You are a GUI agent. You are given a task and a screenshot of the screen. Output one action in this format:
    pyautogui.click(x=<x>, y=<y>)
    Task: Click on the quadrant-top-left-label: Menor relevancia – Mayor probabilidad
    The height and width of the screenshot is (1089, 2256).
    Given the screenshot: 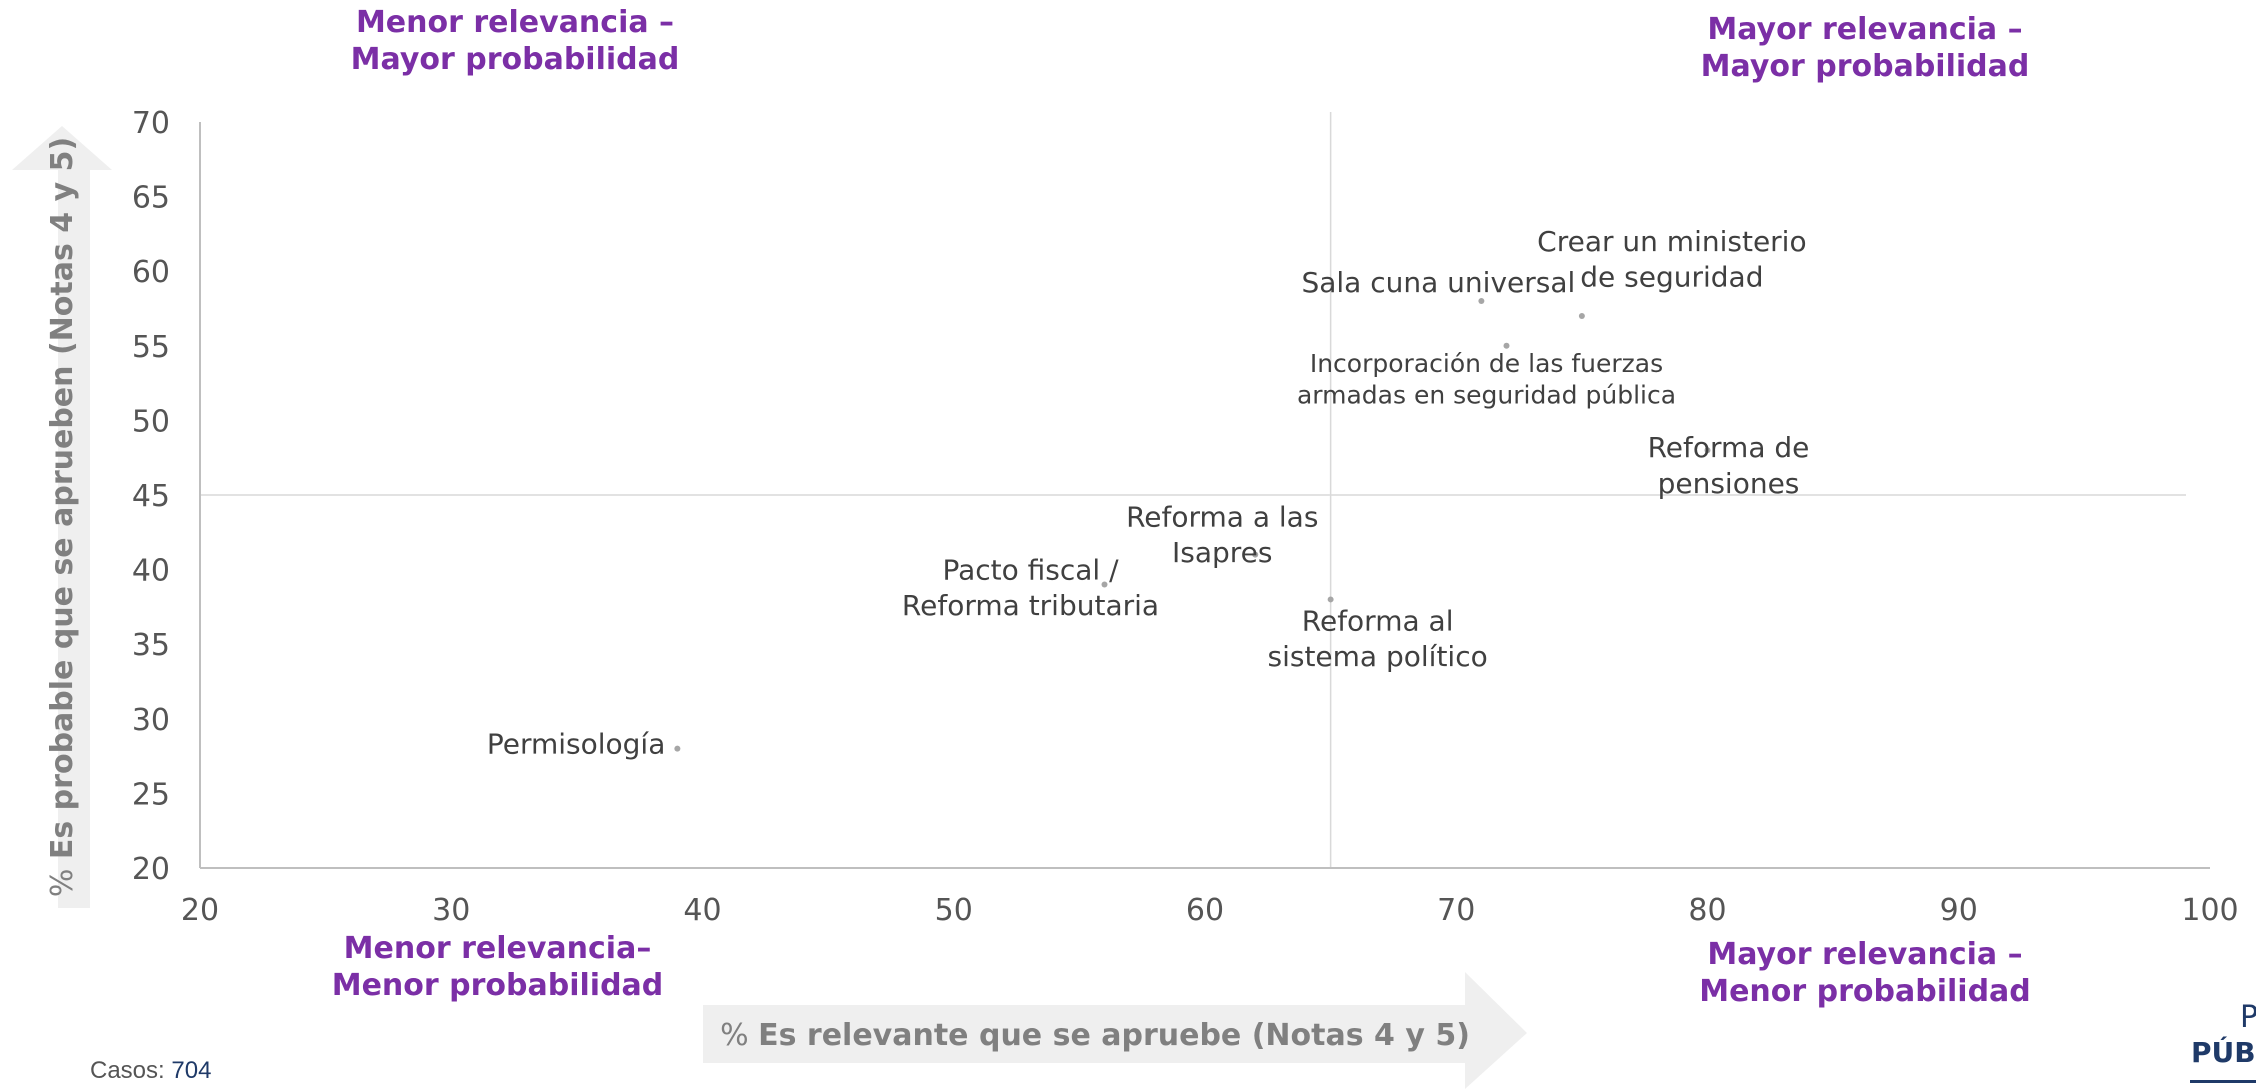 What is the action you would take?
    pyautogui.click(x=515, y=41)
    